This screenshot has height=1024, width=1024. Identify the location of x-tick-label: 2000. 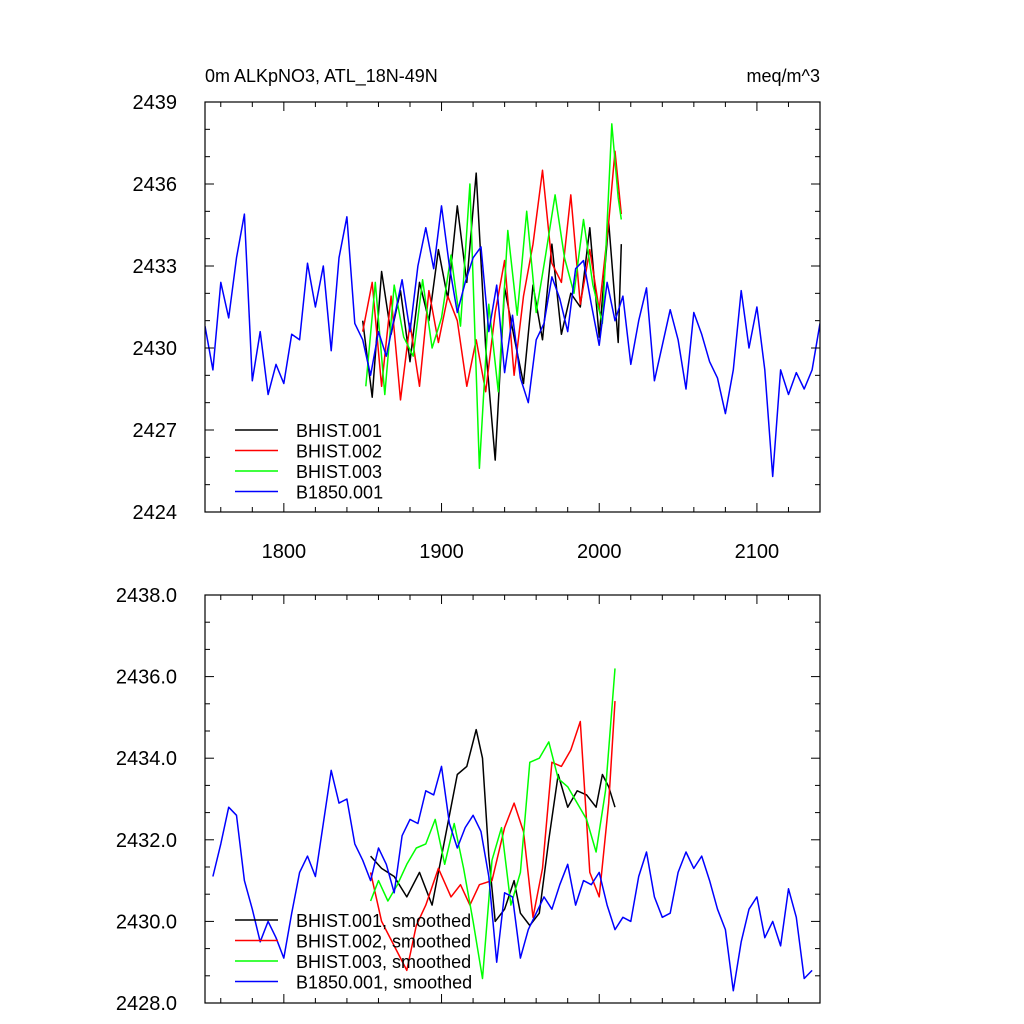
(599, 552).